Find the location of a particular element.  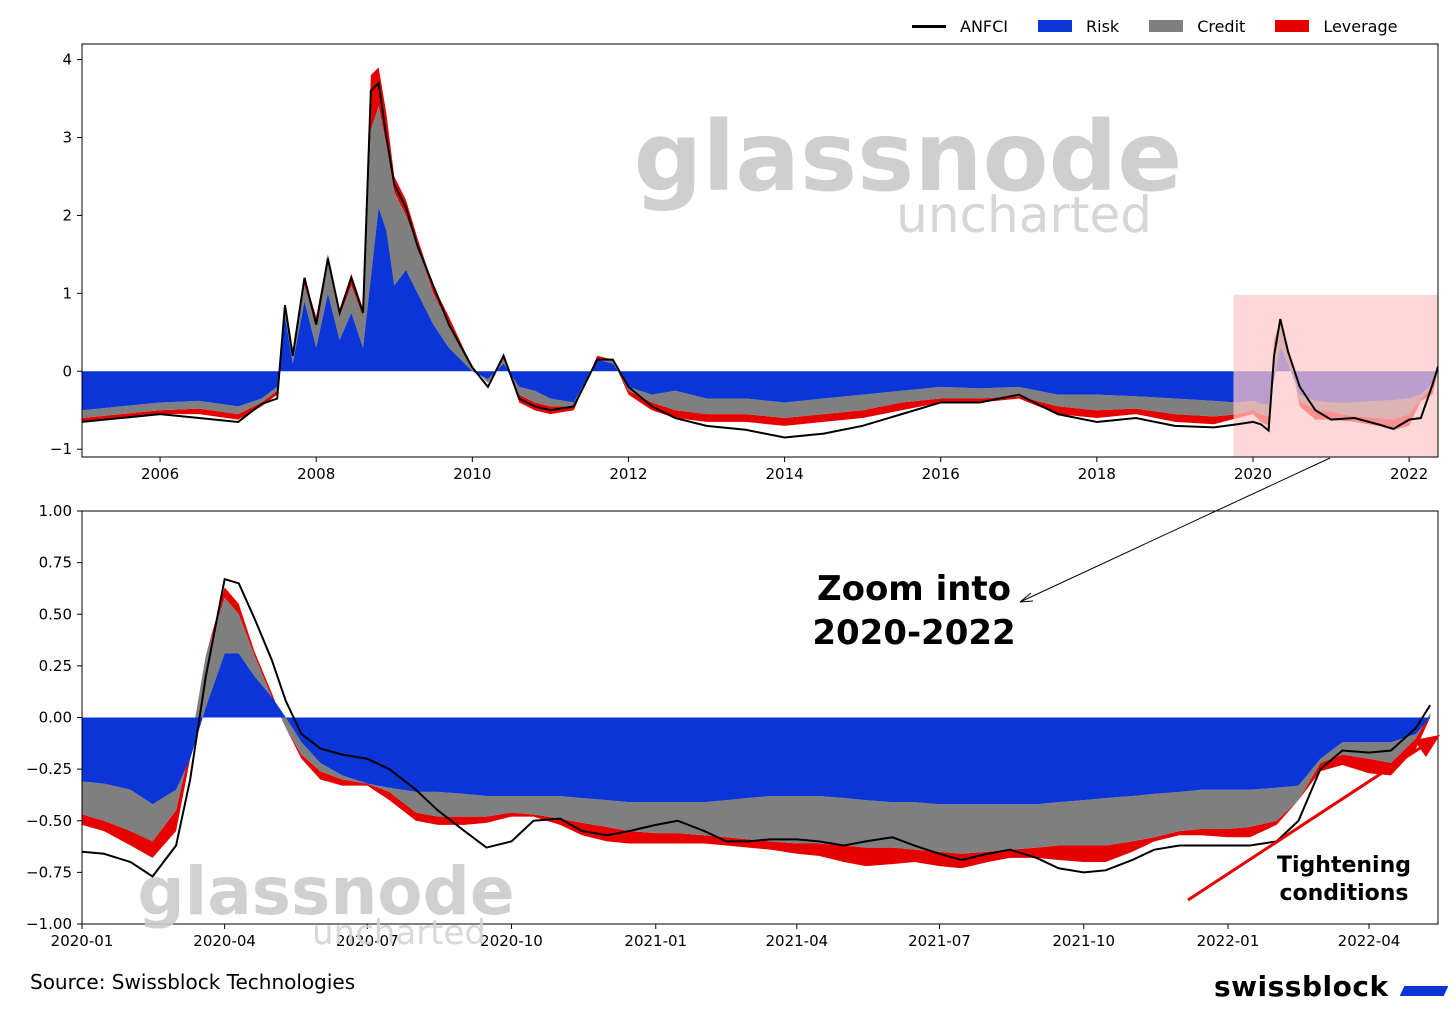

tightening-line1: Tightening is located at coordinates (1344, 865).